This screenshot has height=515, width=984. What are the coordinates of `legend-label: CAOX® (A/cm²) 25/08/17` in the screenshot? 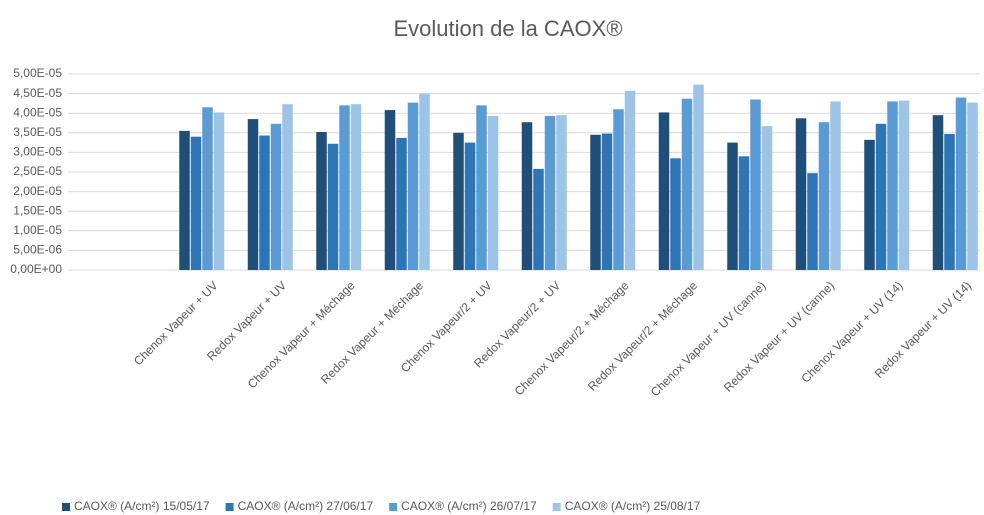 It's located at (633, 506).